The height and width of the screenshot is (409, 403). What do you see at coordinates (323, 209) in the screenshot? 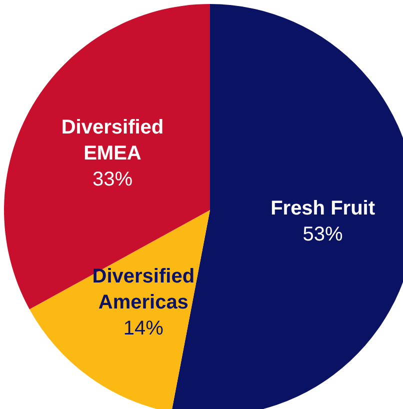
I see `slice-label: Fresh Fruit` at bounding box center [323, 209].